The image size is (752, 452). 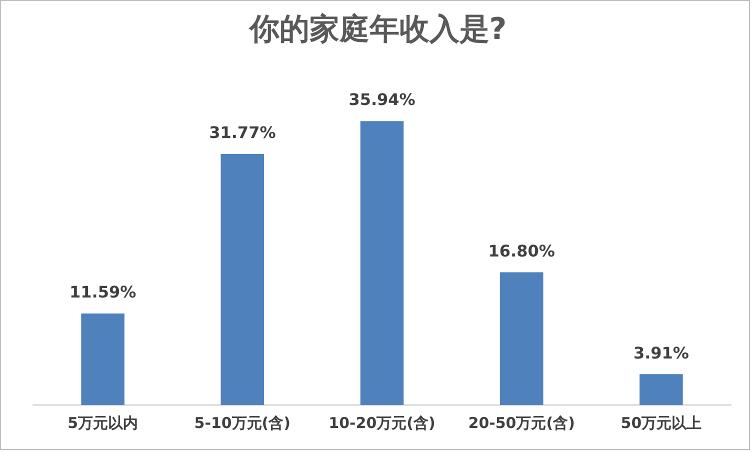 I want to click on data-label: 35.94%, so click(x=382, y=100).